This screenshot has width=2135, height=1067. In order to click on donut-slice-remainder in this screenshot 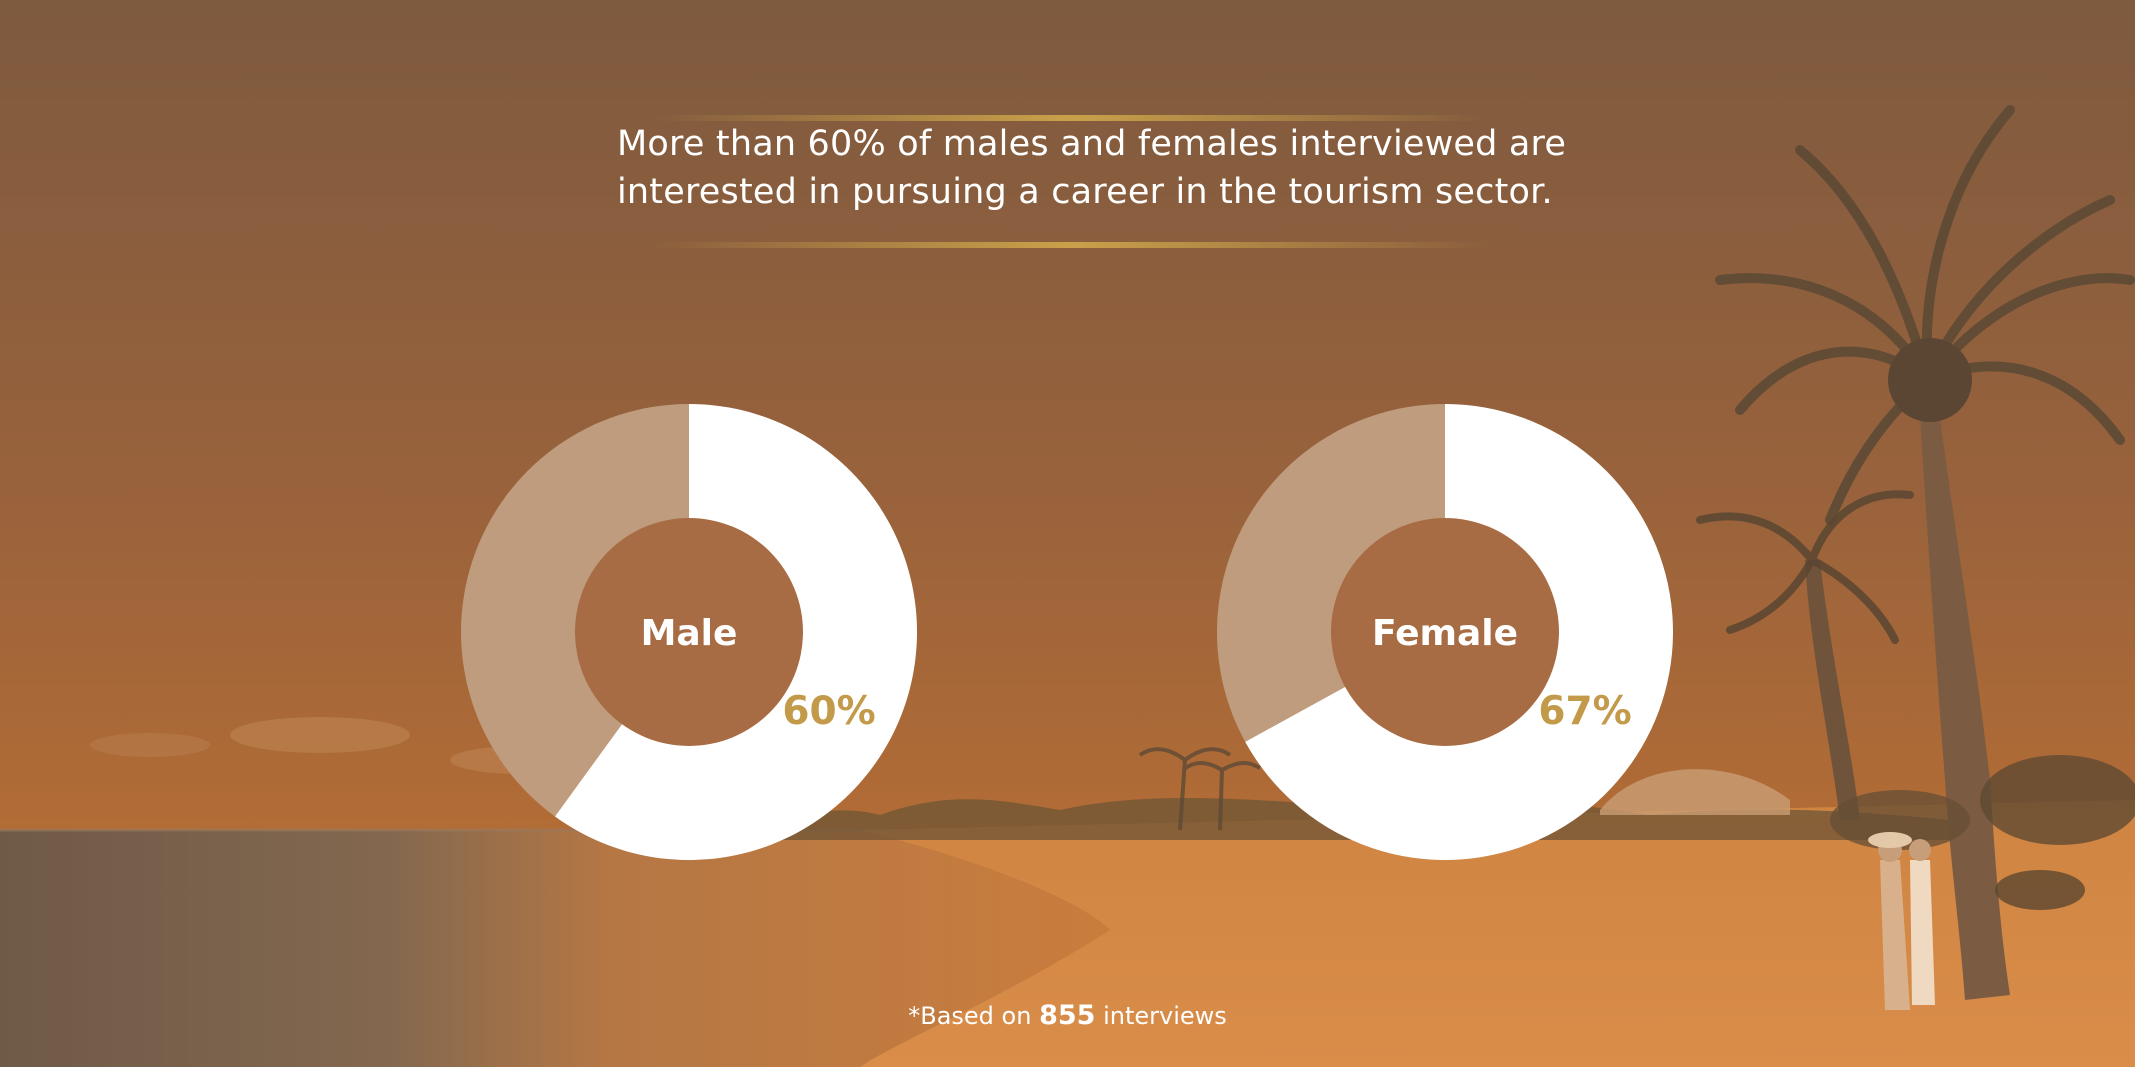, I will do `click(575, 610)`.